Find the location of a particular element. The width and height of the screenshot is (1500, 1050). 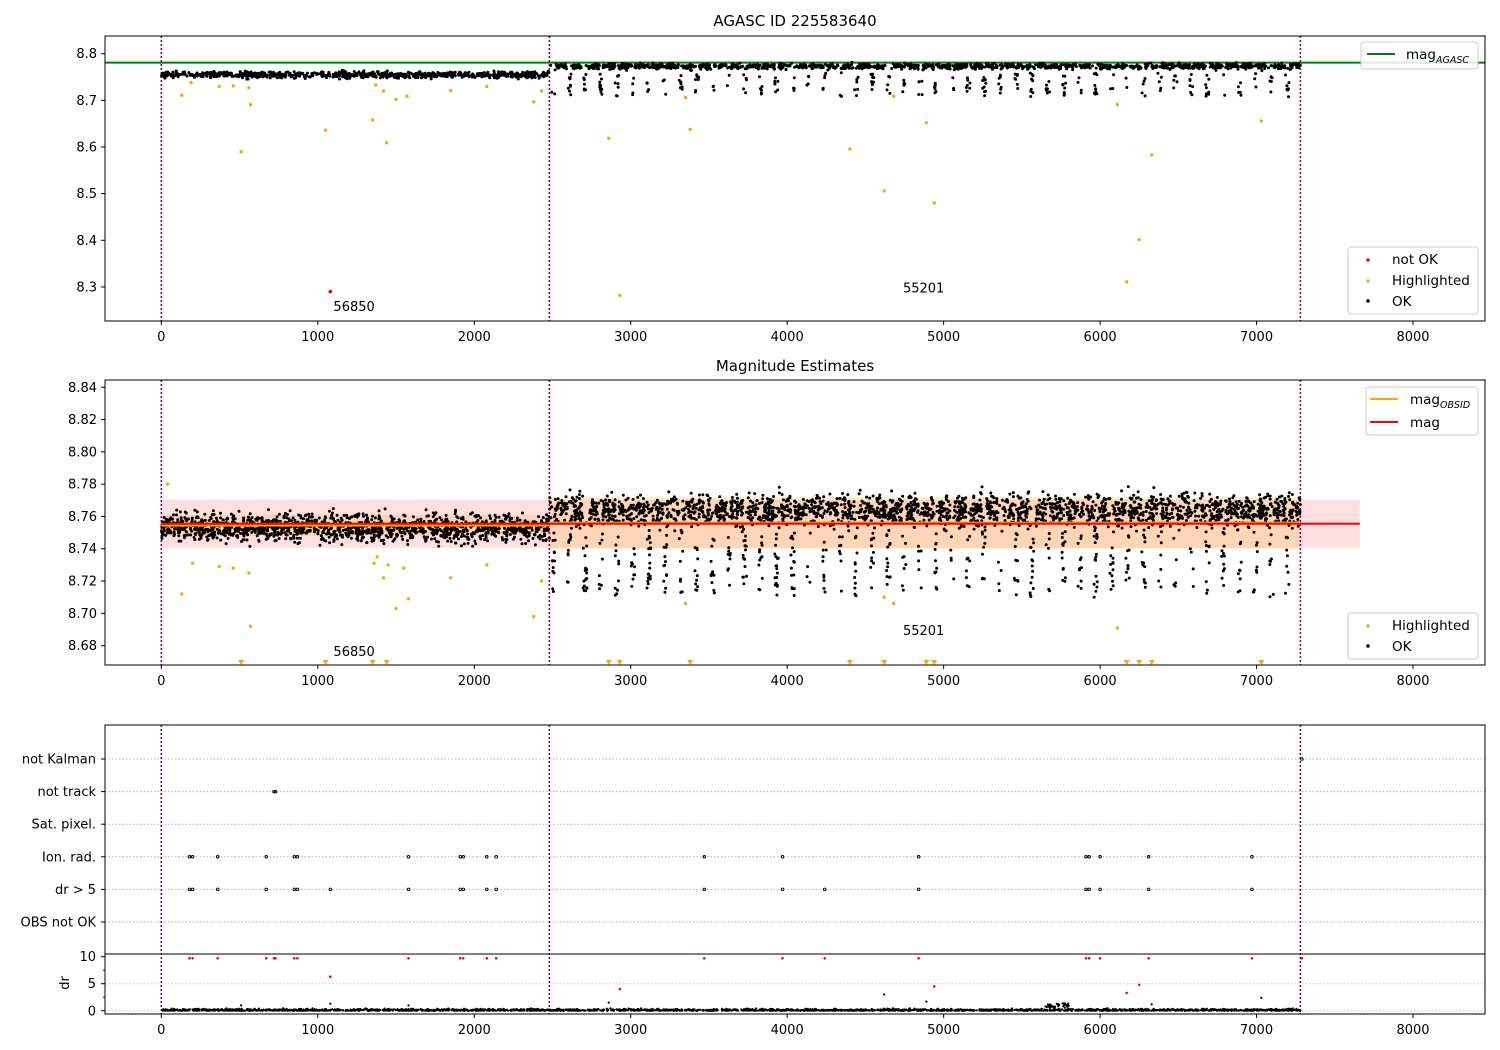

legend-ok-label: OK is located at coordinates (1402, 302).